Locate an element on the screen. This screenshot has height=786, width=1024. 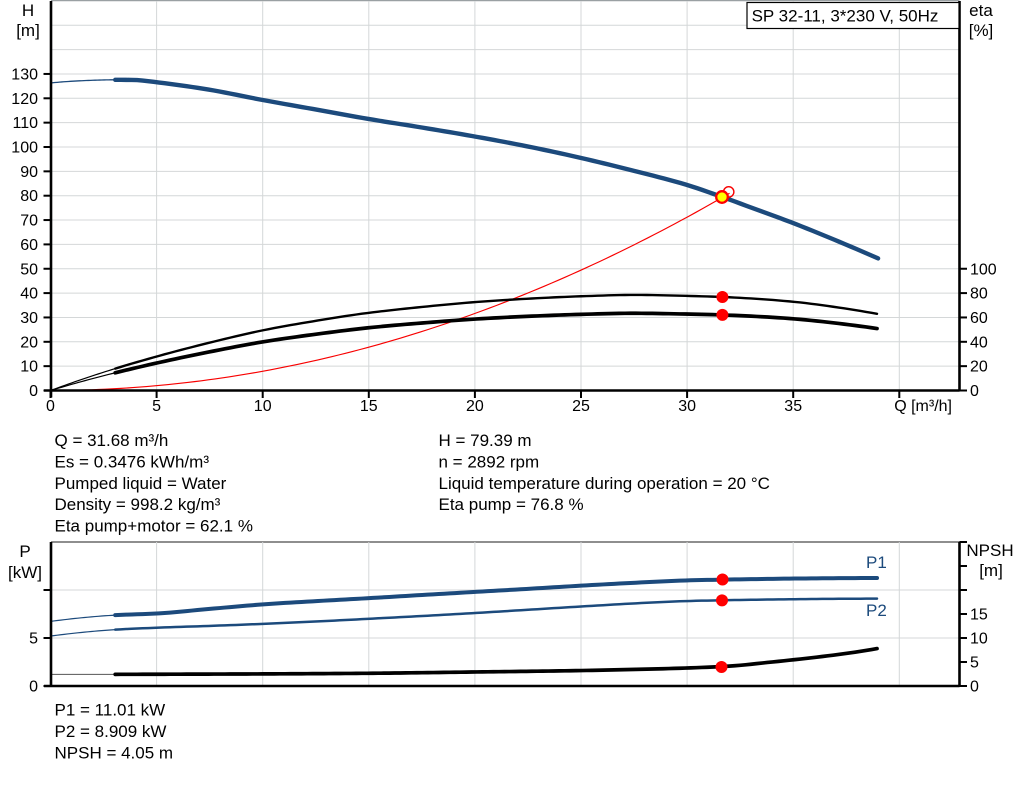
svg-text: 120 is located at coordinates (24, 99).